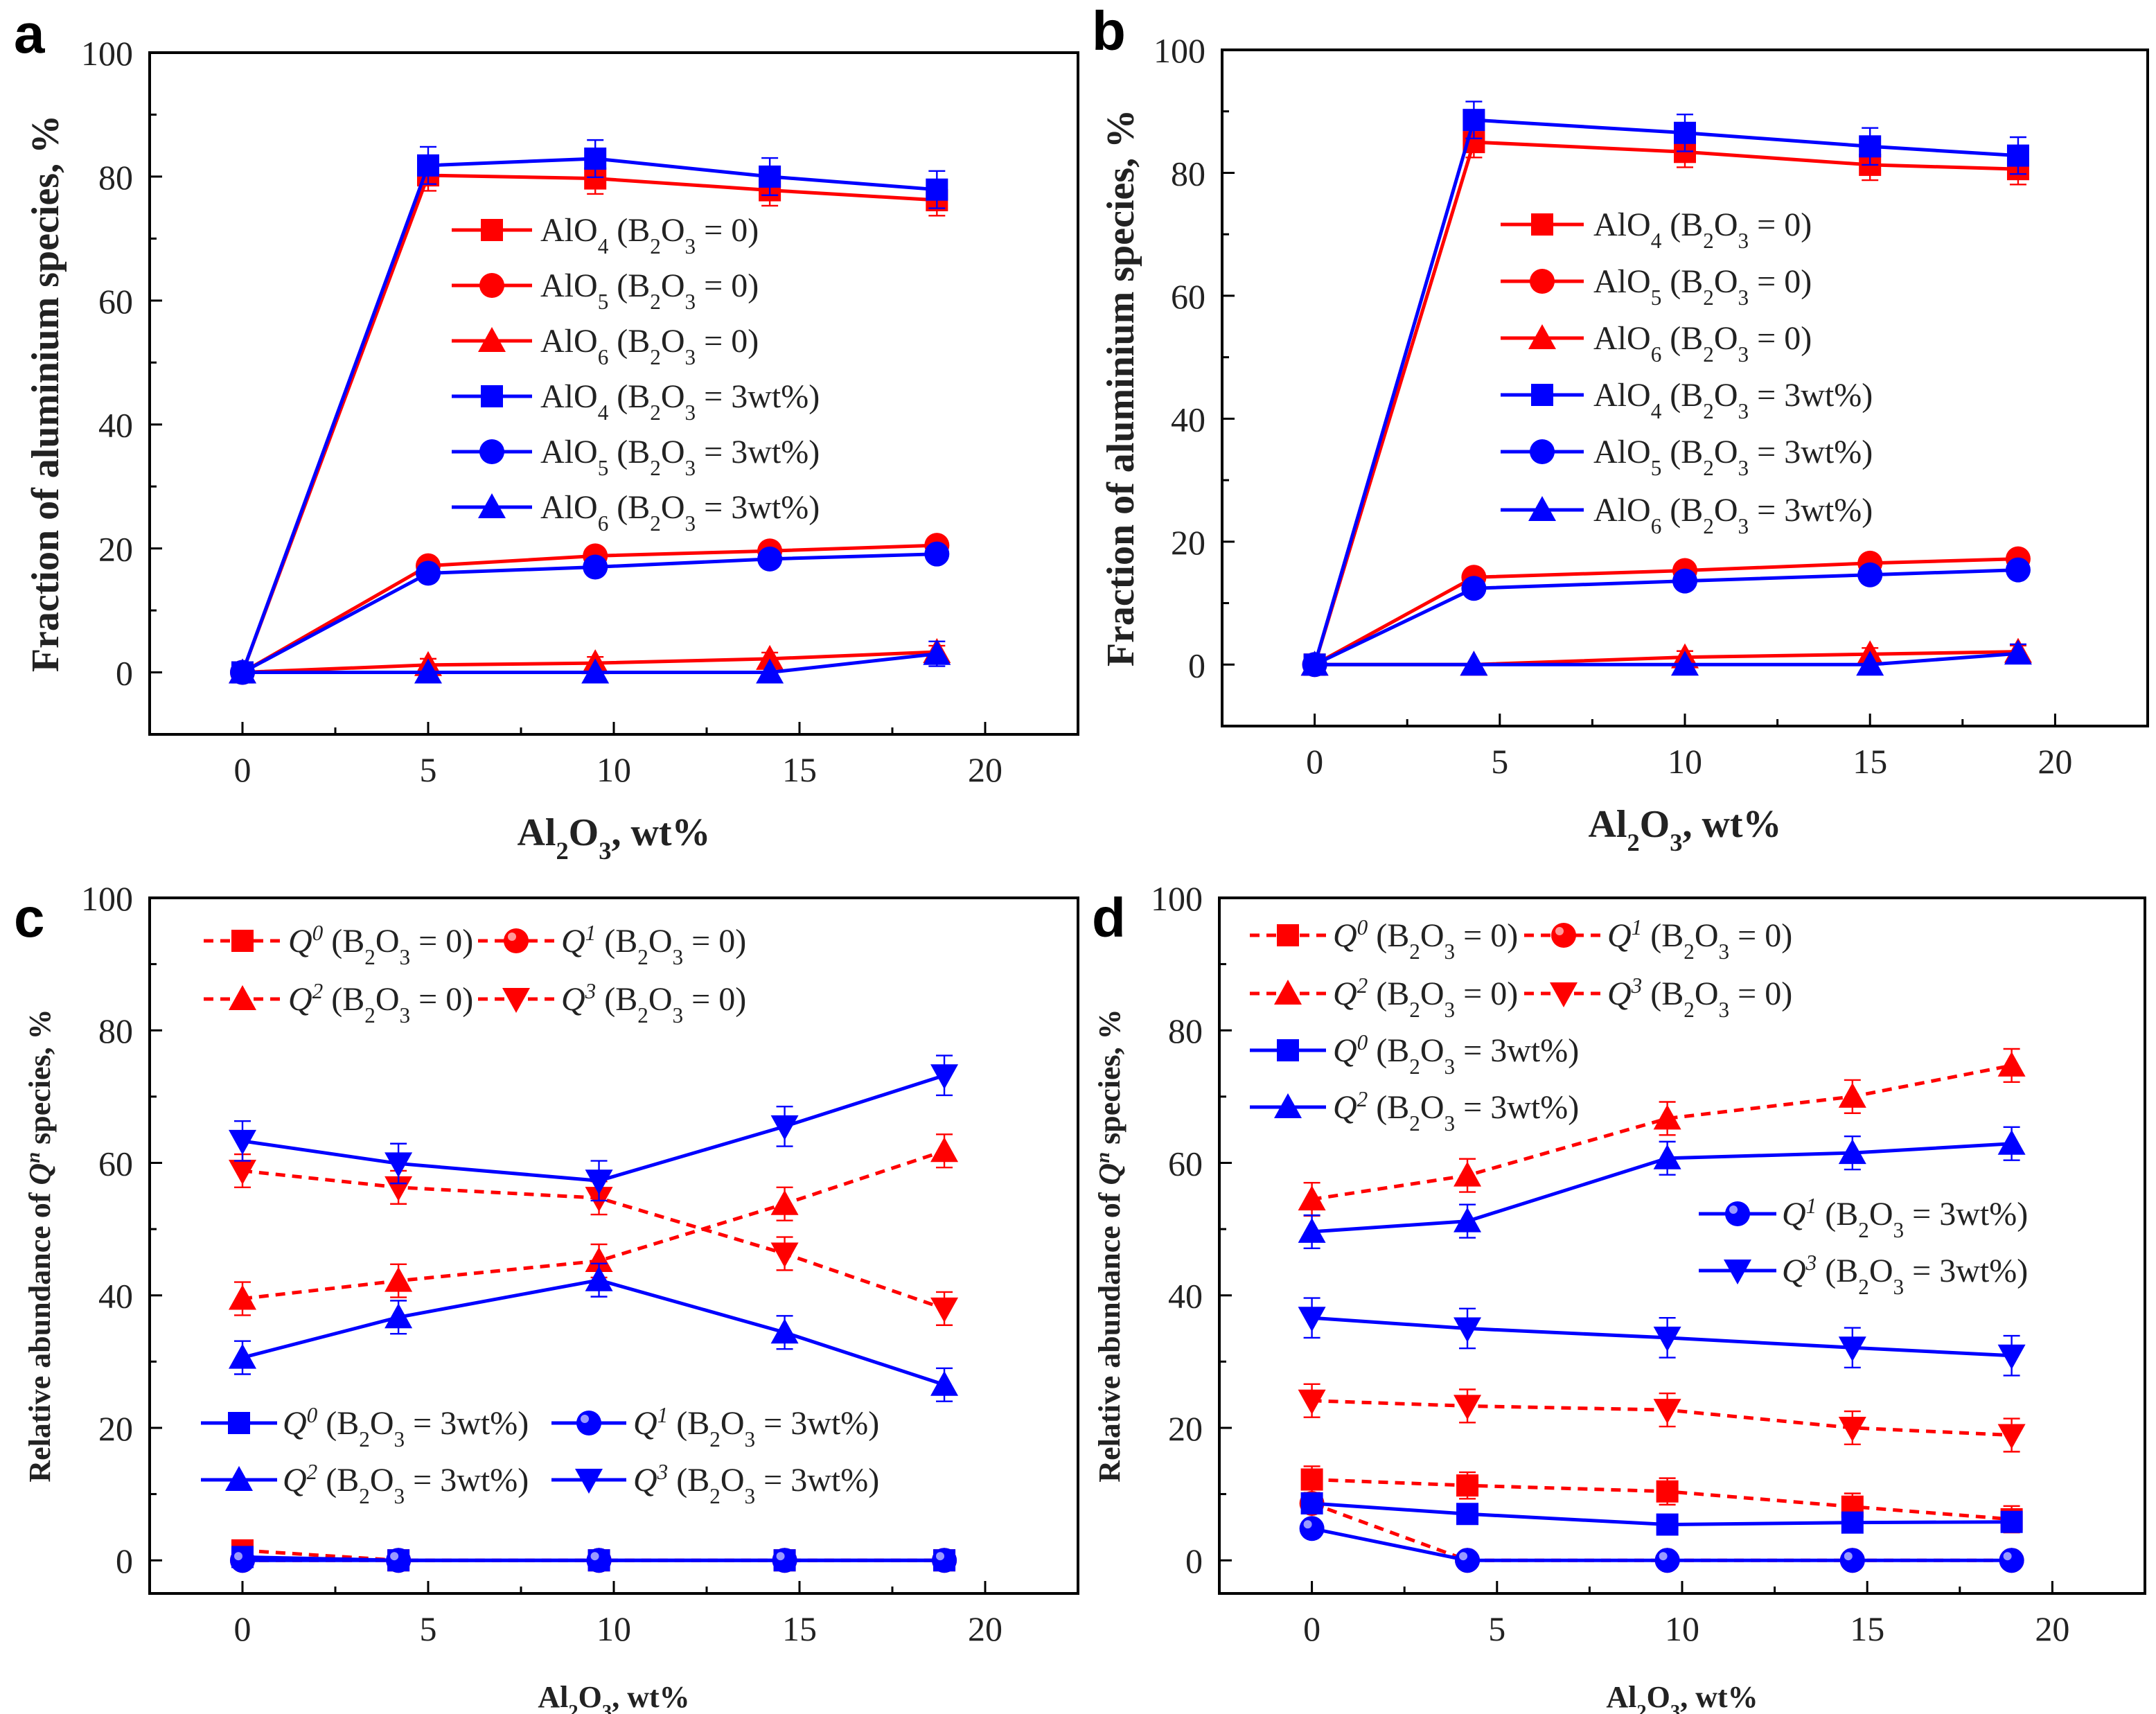 This screenshot has width=2156, height=1714. I want to click on legend-label: Q0 (B2O3 = 0), so click(381, 945).